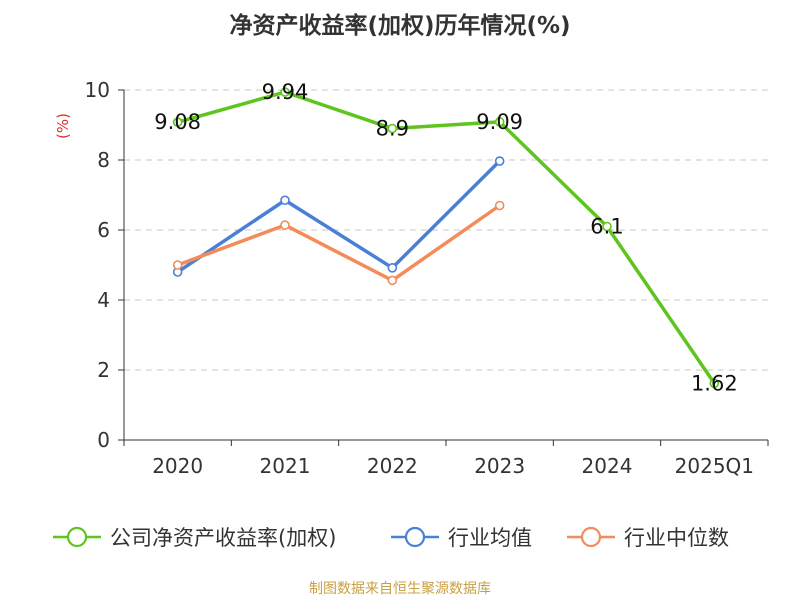  I want to click on source-note: 制图数据来自恒生聚源数据库, so click(400, 589).